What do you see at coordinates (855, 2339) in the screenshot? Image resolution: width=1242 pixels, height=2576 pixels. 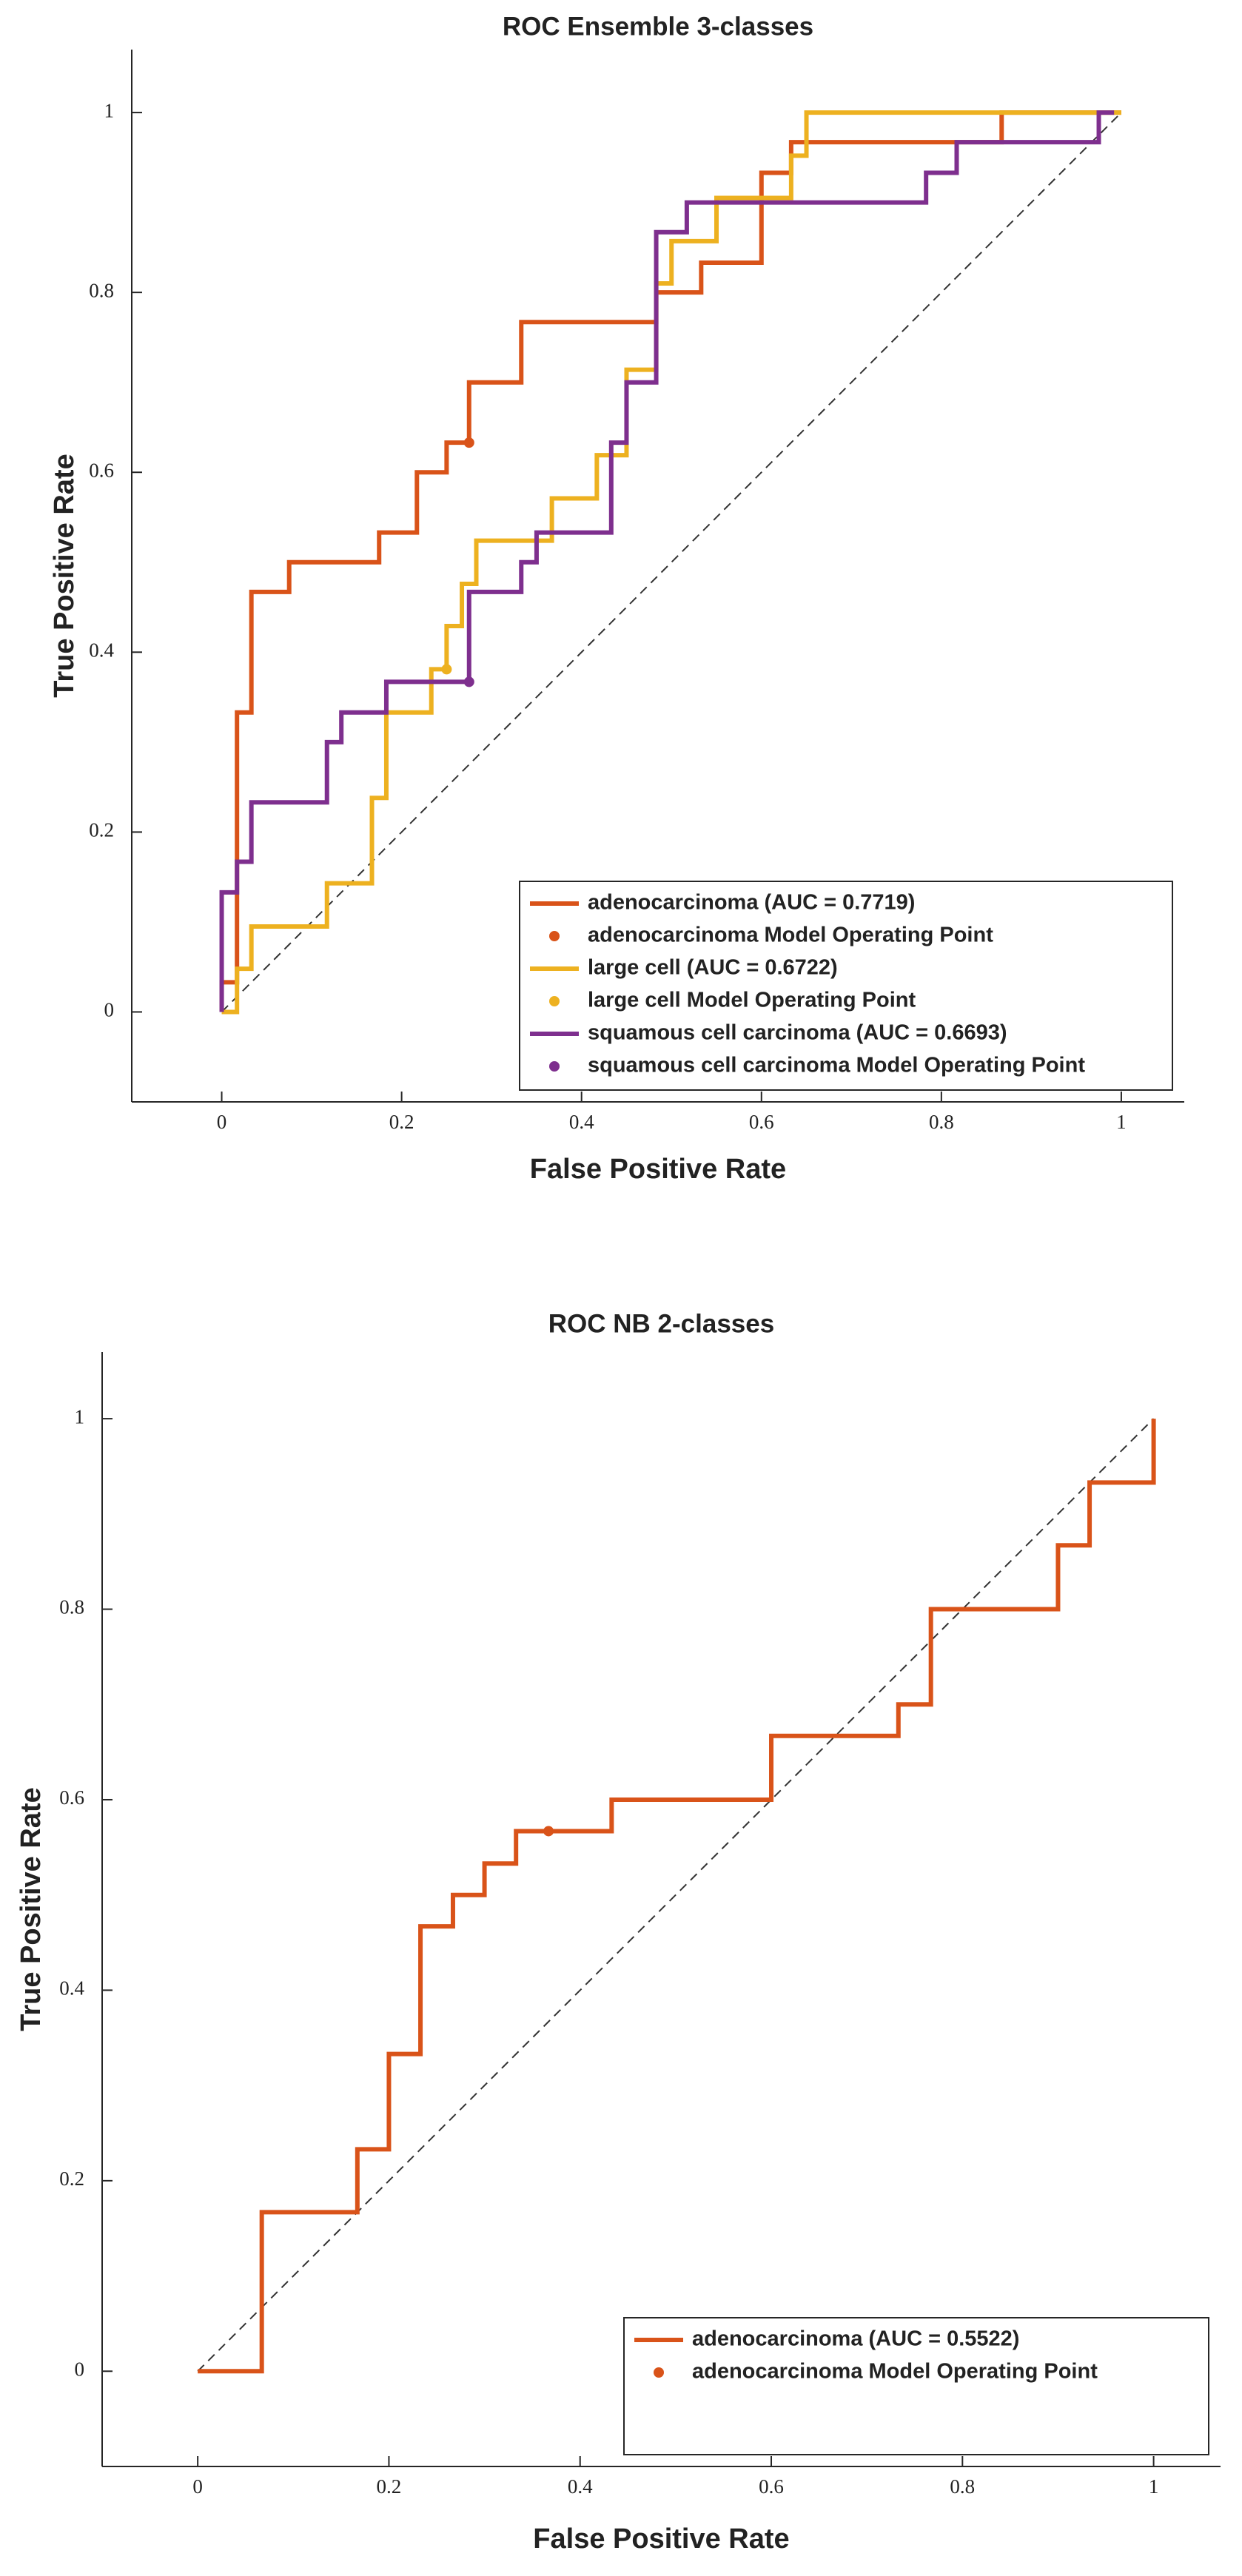 I see `legend-label: adenocarcinoma (AUC = 0.5522)` at bounding box center [855, 2339].